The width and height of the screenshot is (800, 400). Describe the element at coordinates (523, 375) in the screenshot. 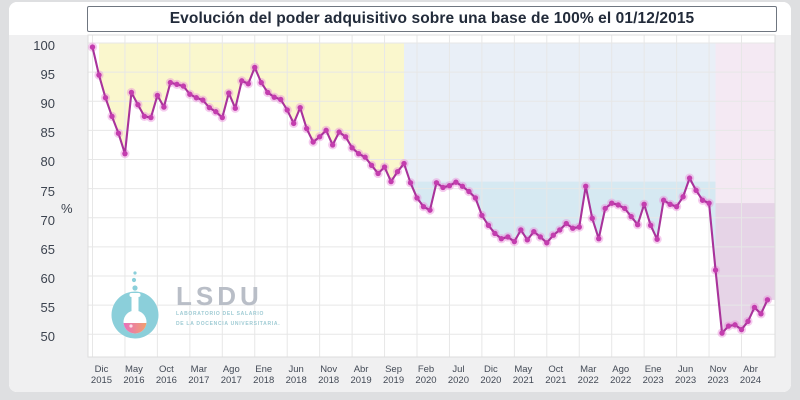

I see `x-tick-label: May 2021` at that location.